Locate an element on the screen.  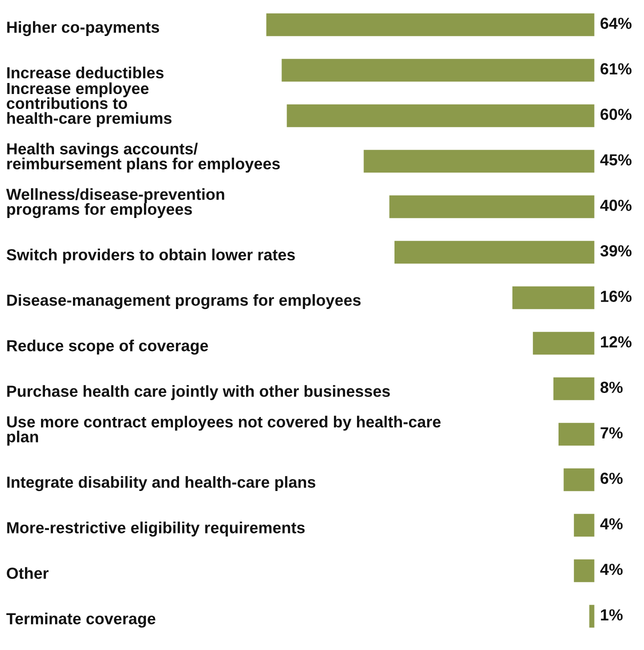
data-label: 39% is located at coordinates (616, 251).